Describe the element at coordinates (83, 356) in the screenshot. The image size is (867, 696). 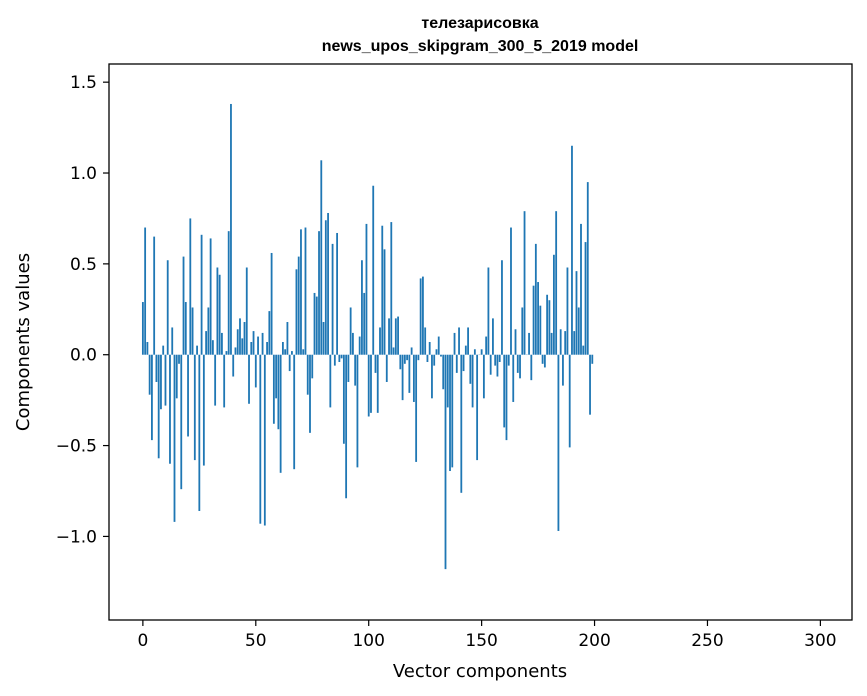
I see `y-tick-label: 0.0` at that location.